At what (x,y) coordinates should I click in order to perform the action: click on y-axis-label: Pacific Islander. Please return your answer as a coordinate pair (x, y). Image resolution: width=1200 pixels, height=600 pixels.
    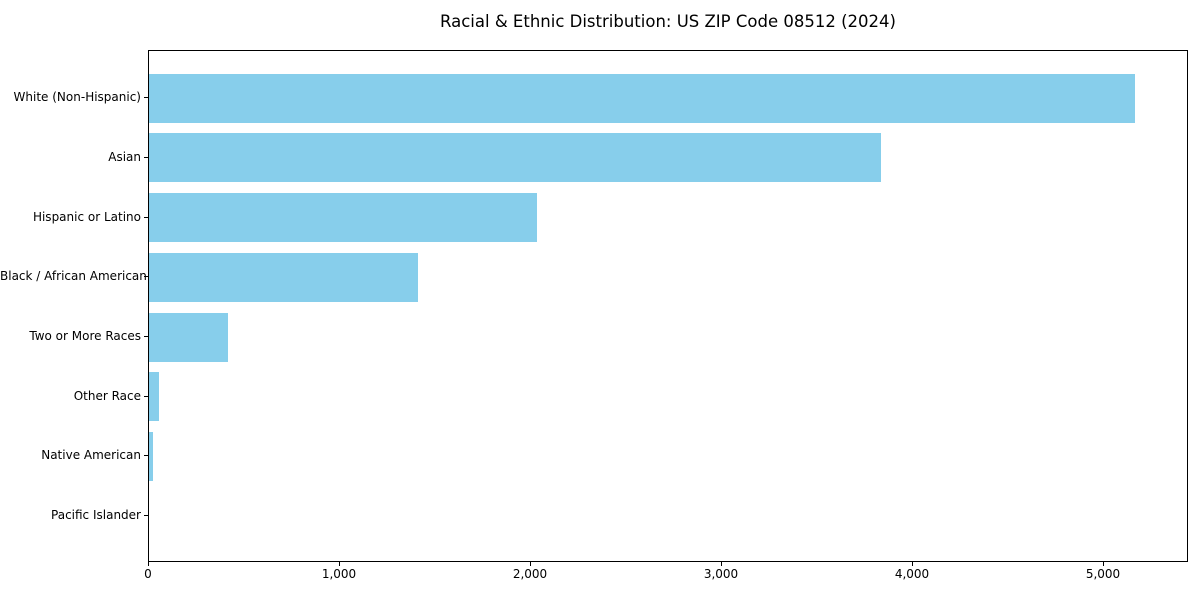
    Looking at the image, I should click on (96, 515).